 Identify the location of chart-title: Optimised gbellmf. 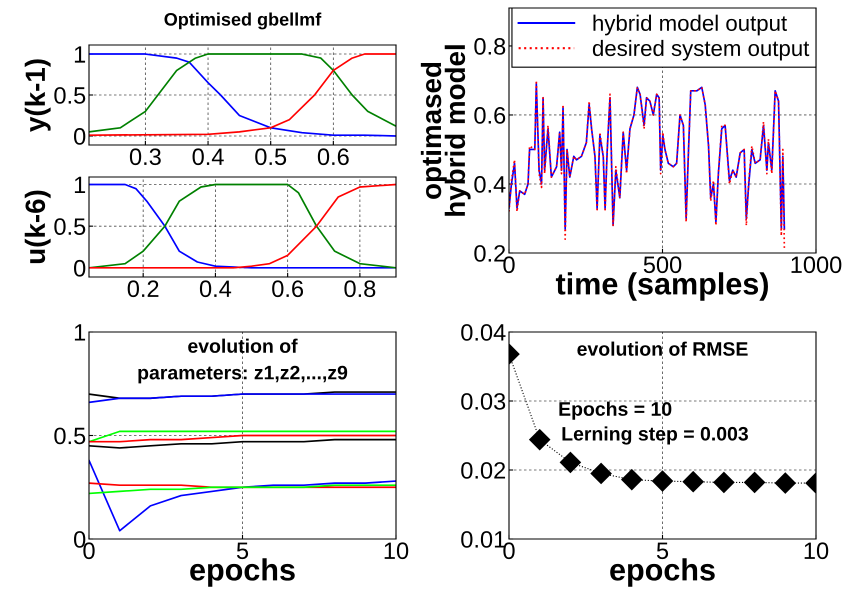
(243, 21).